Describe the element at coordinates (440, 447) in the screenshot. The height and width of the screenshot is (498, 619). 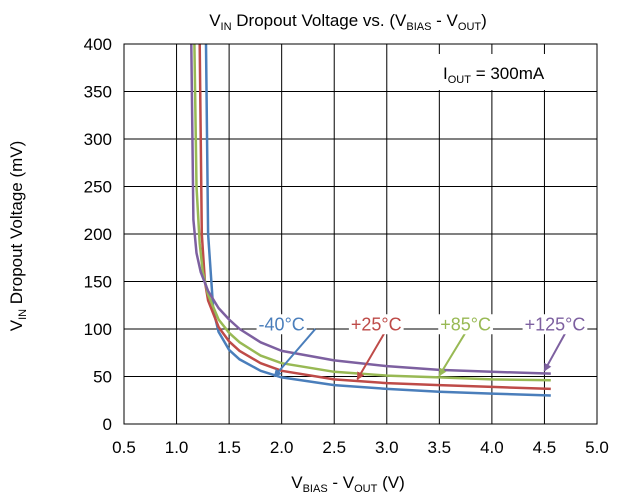
I see `x-tick-label: 3.5` at that location.